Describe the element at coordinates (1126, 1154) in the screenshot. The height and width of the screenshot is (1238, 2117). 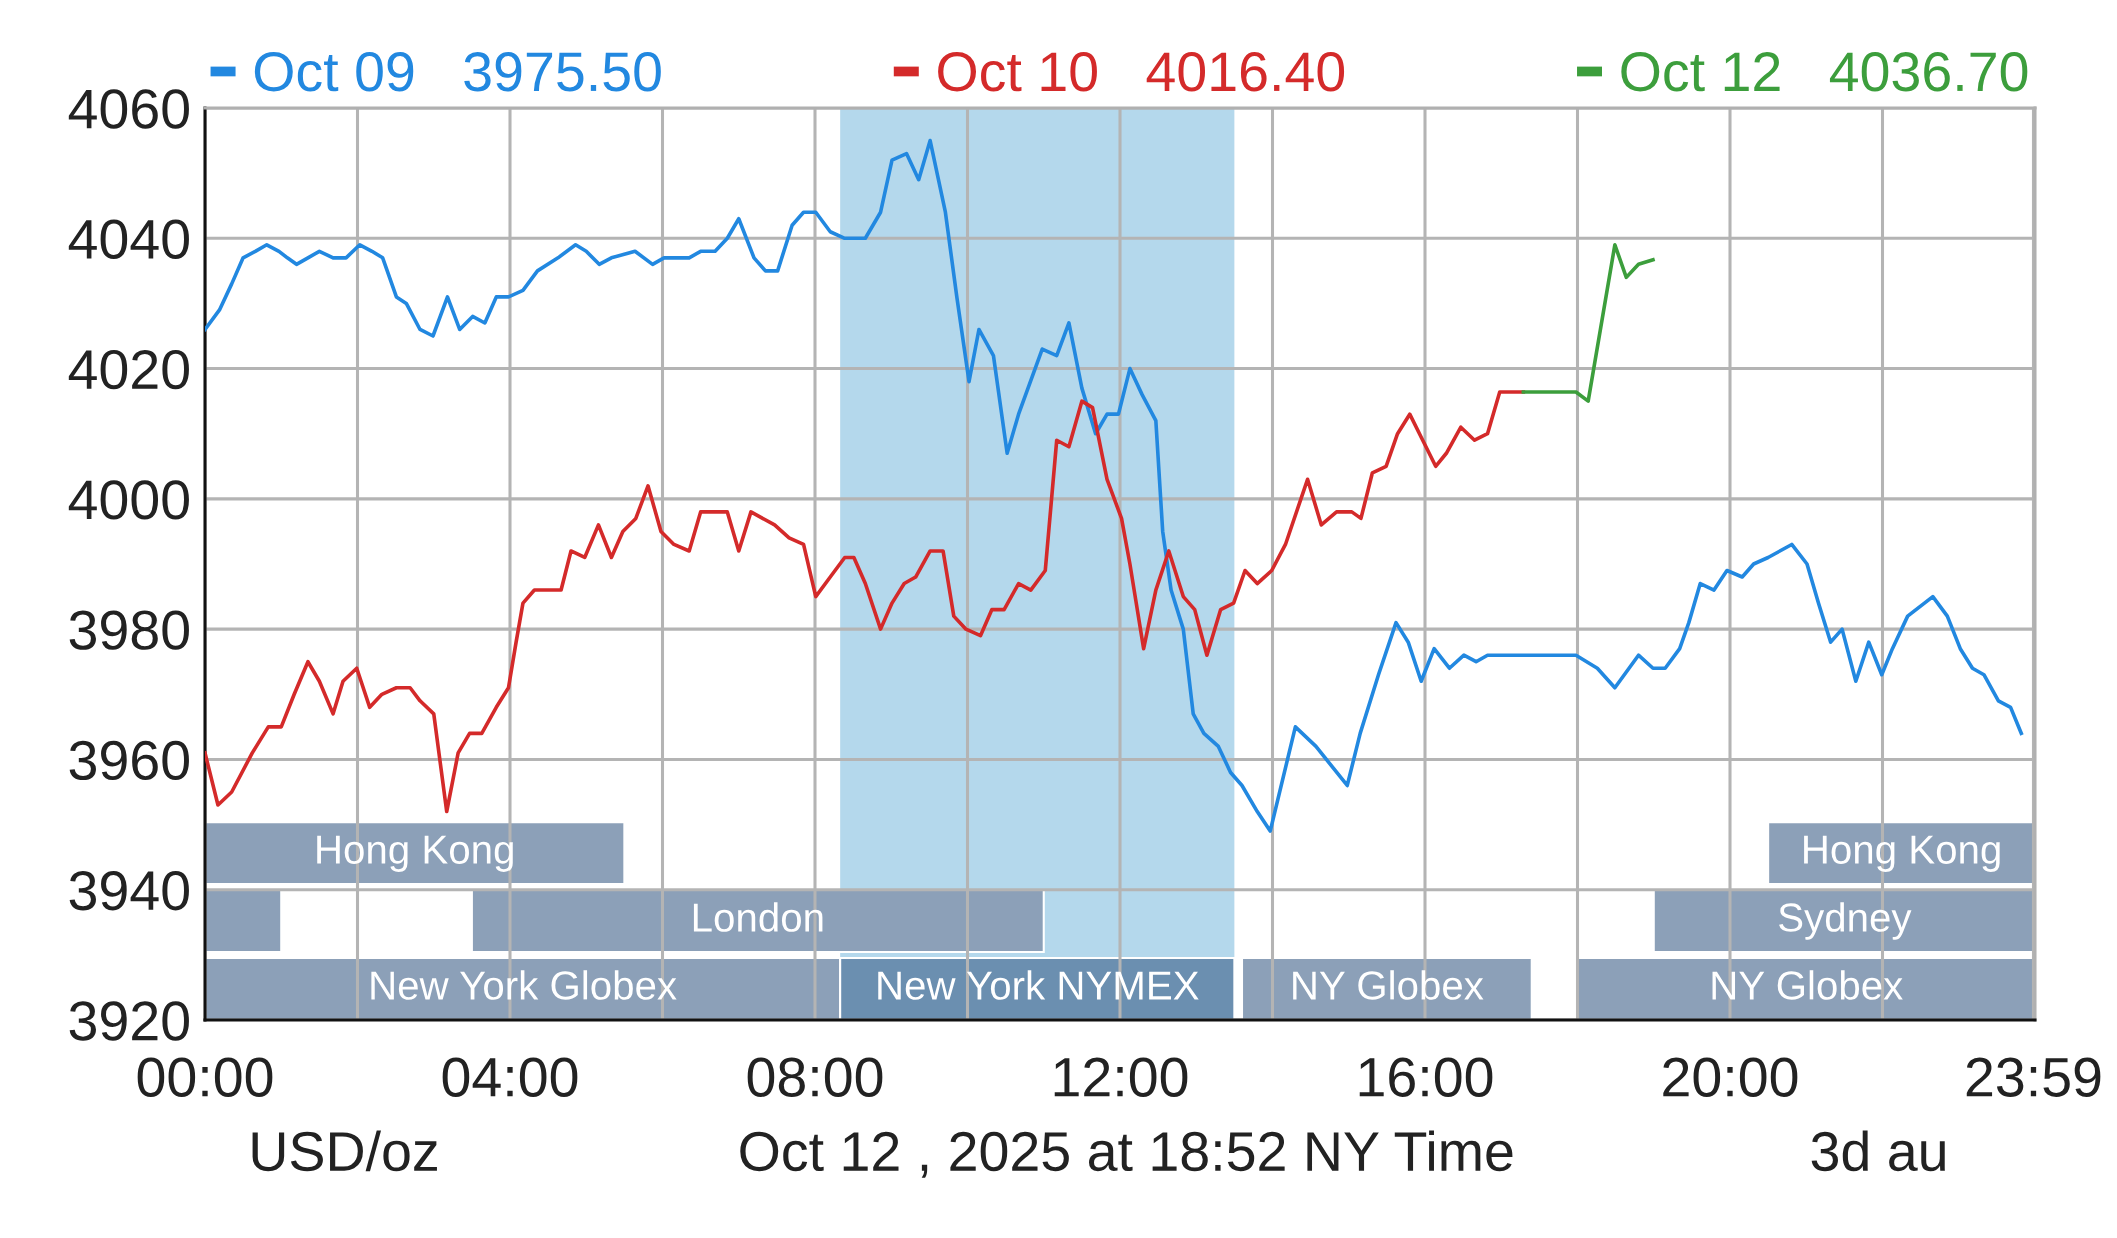
I see `x-axis-title: Oct 12 , 2025 at 18:52 NY Time` at that location.